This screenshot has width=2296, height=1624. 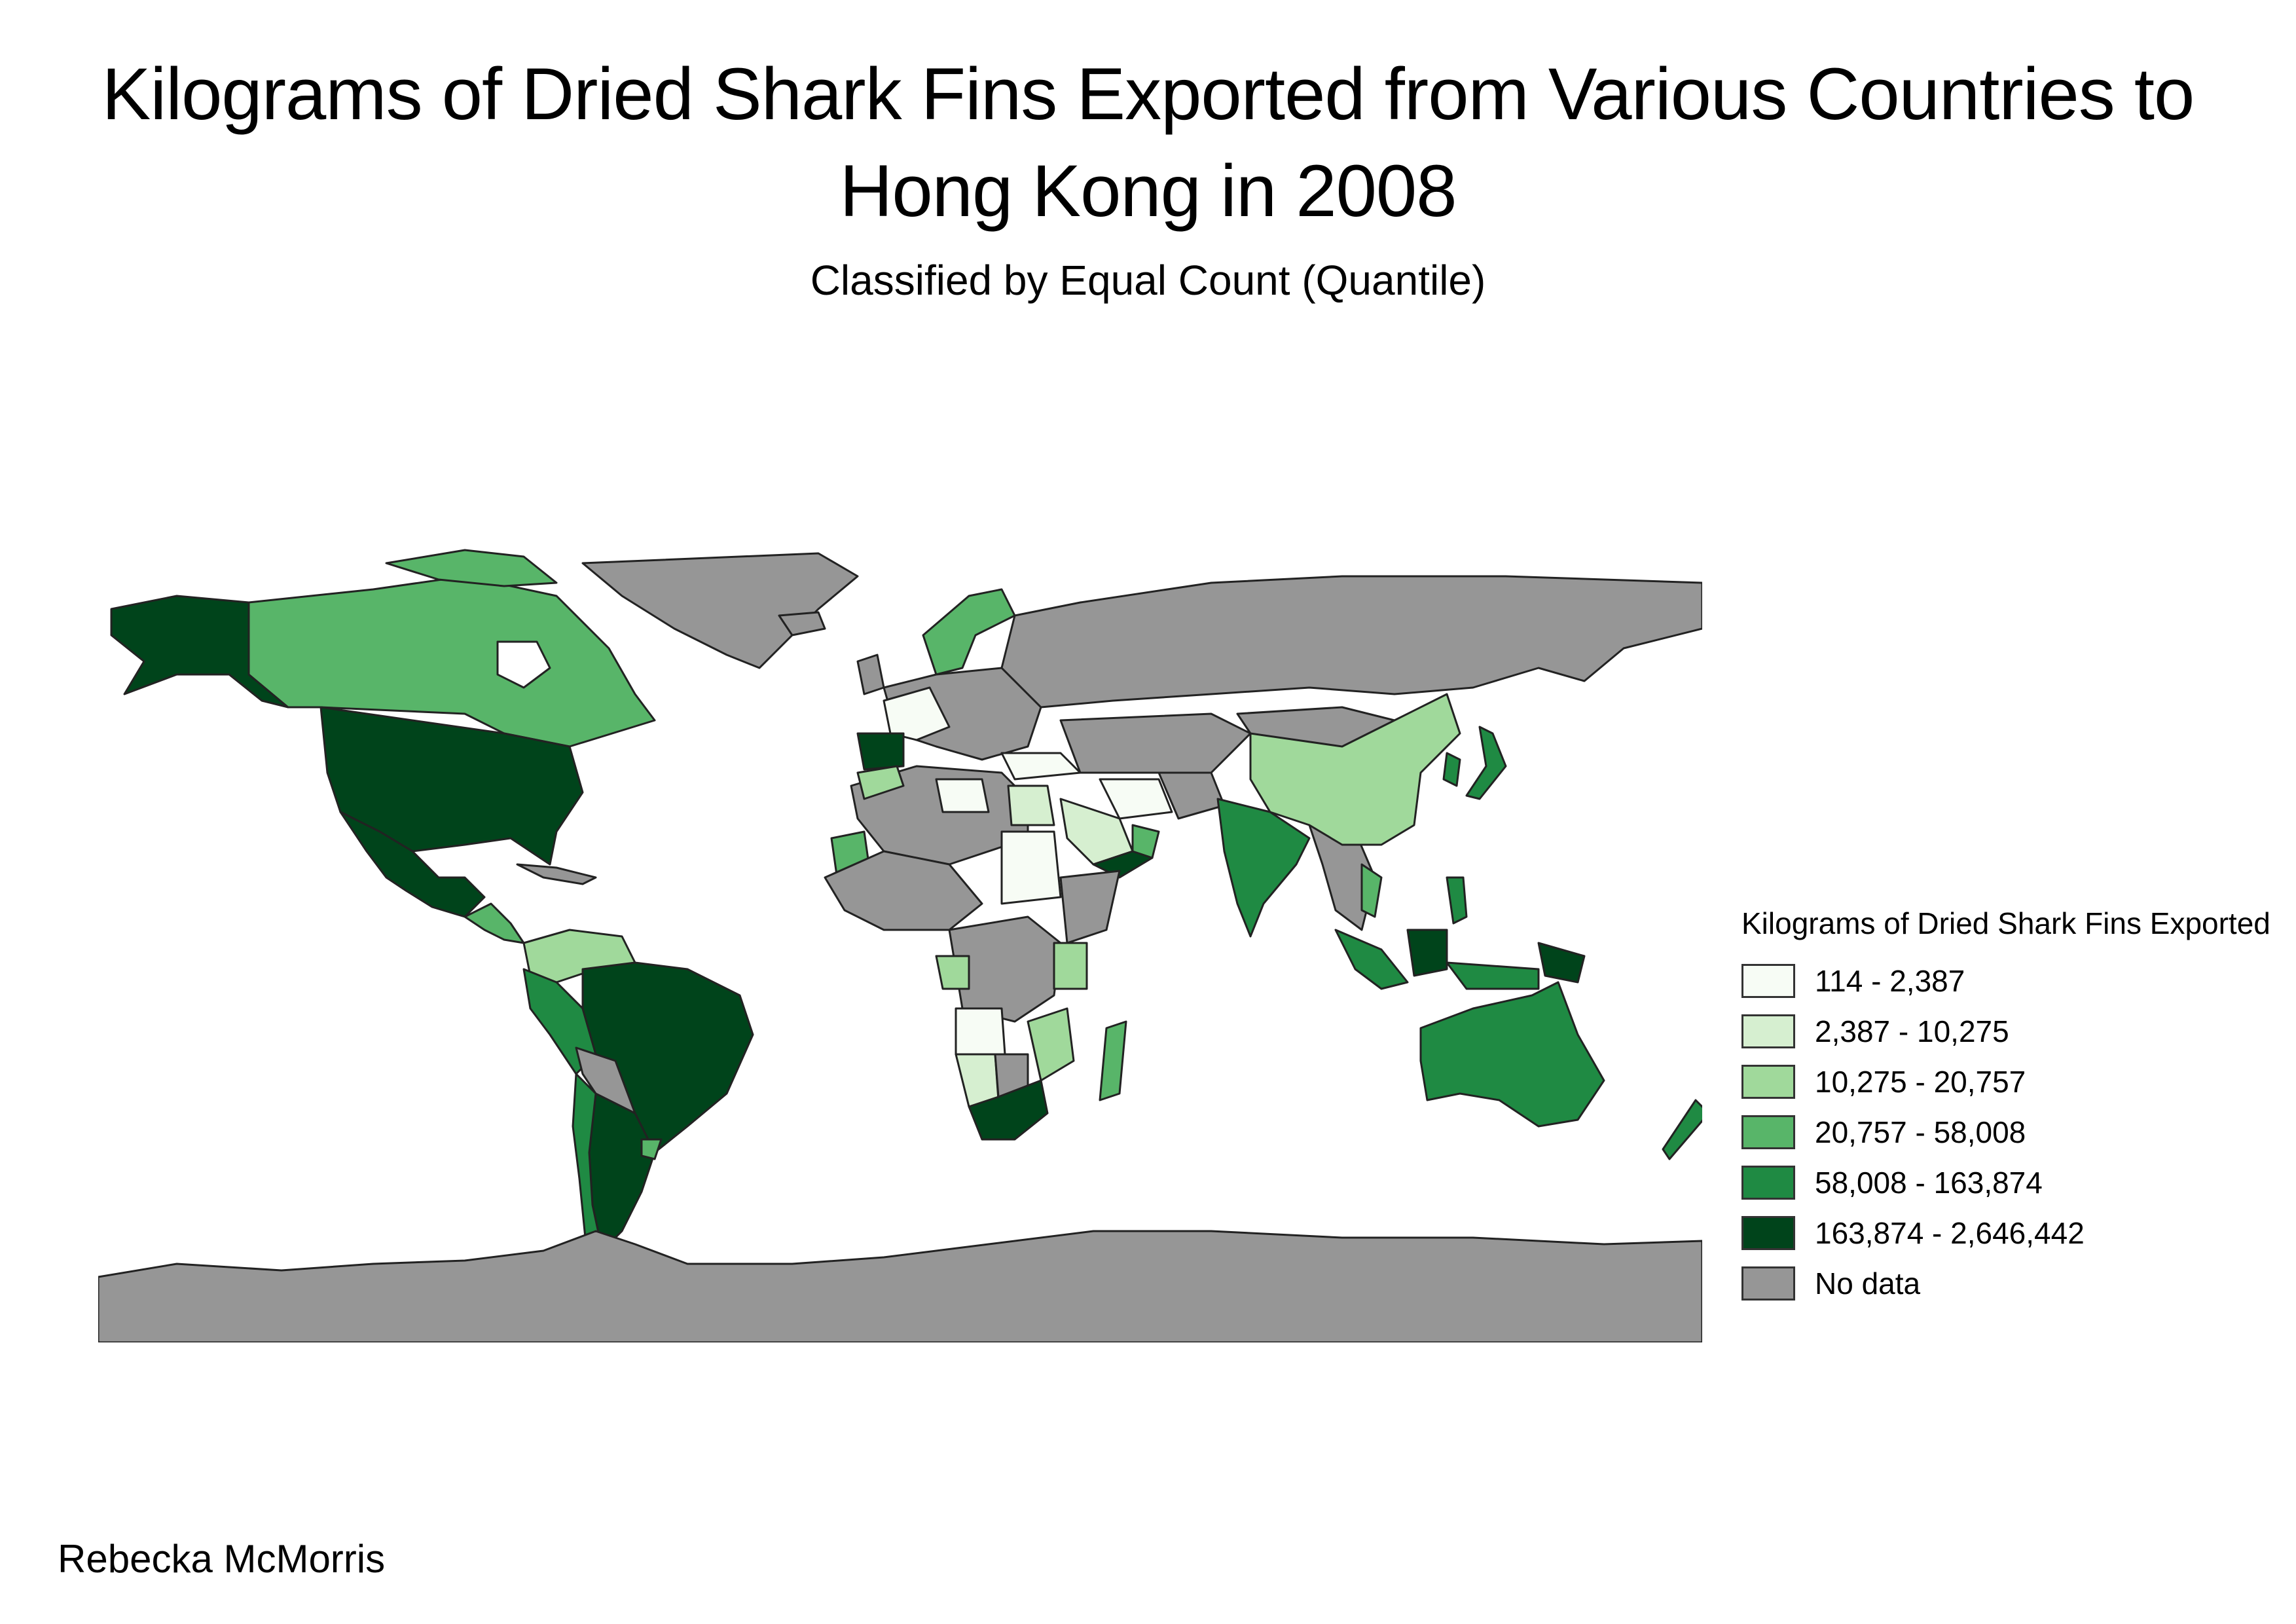 I want to click on region-ethiopia-somalia, so click(x=1090, y=907).